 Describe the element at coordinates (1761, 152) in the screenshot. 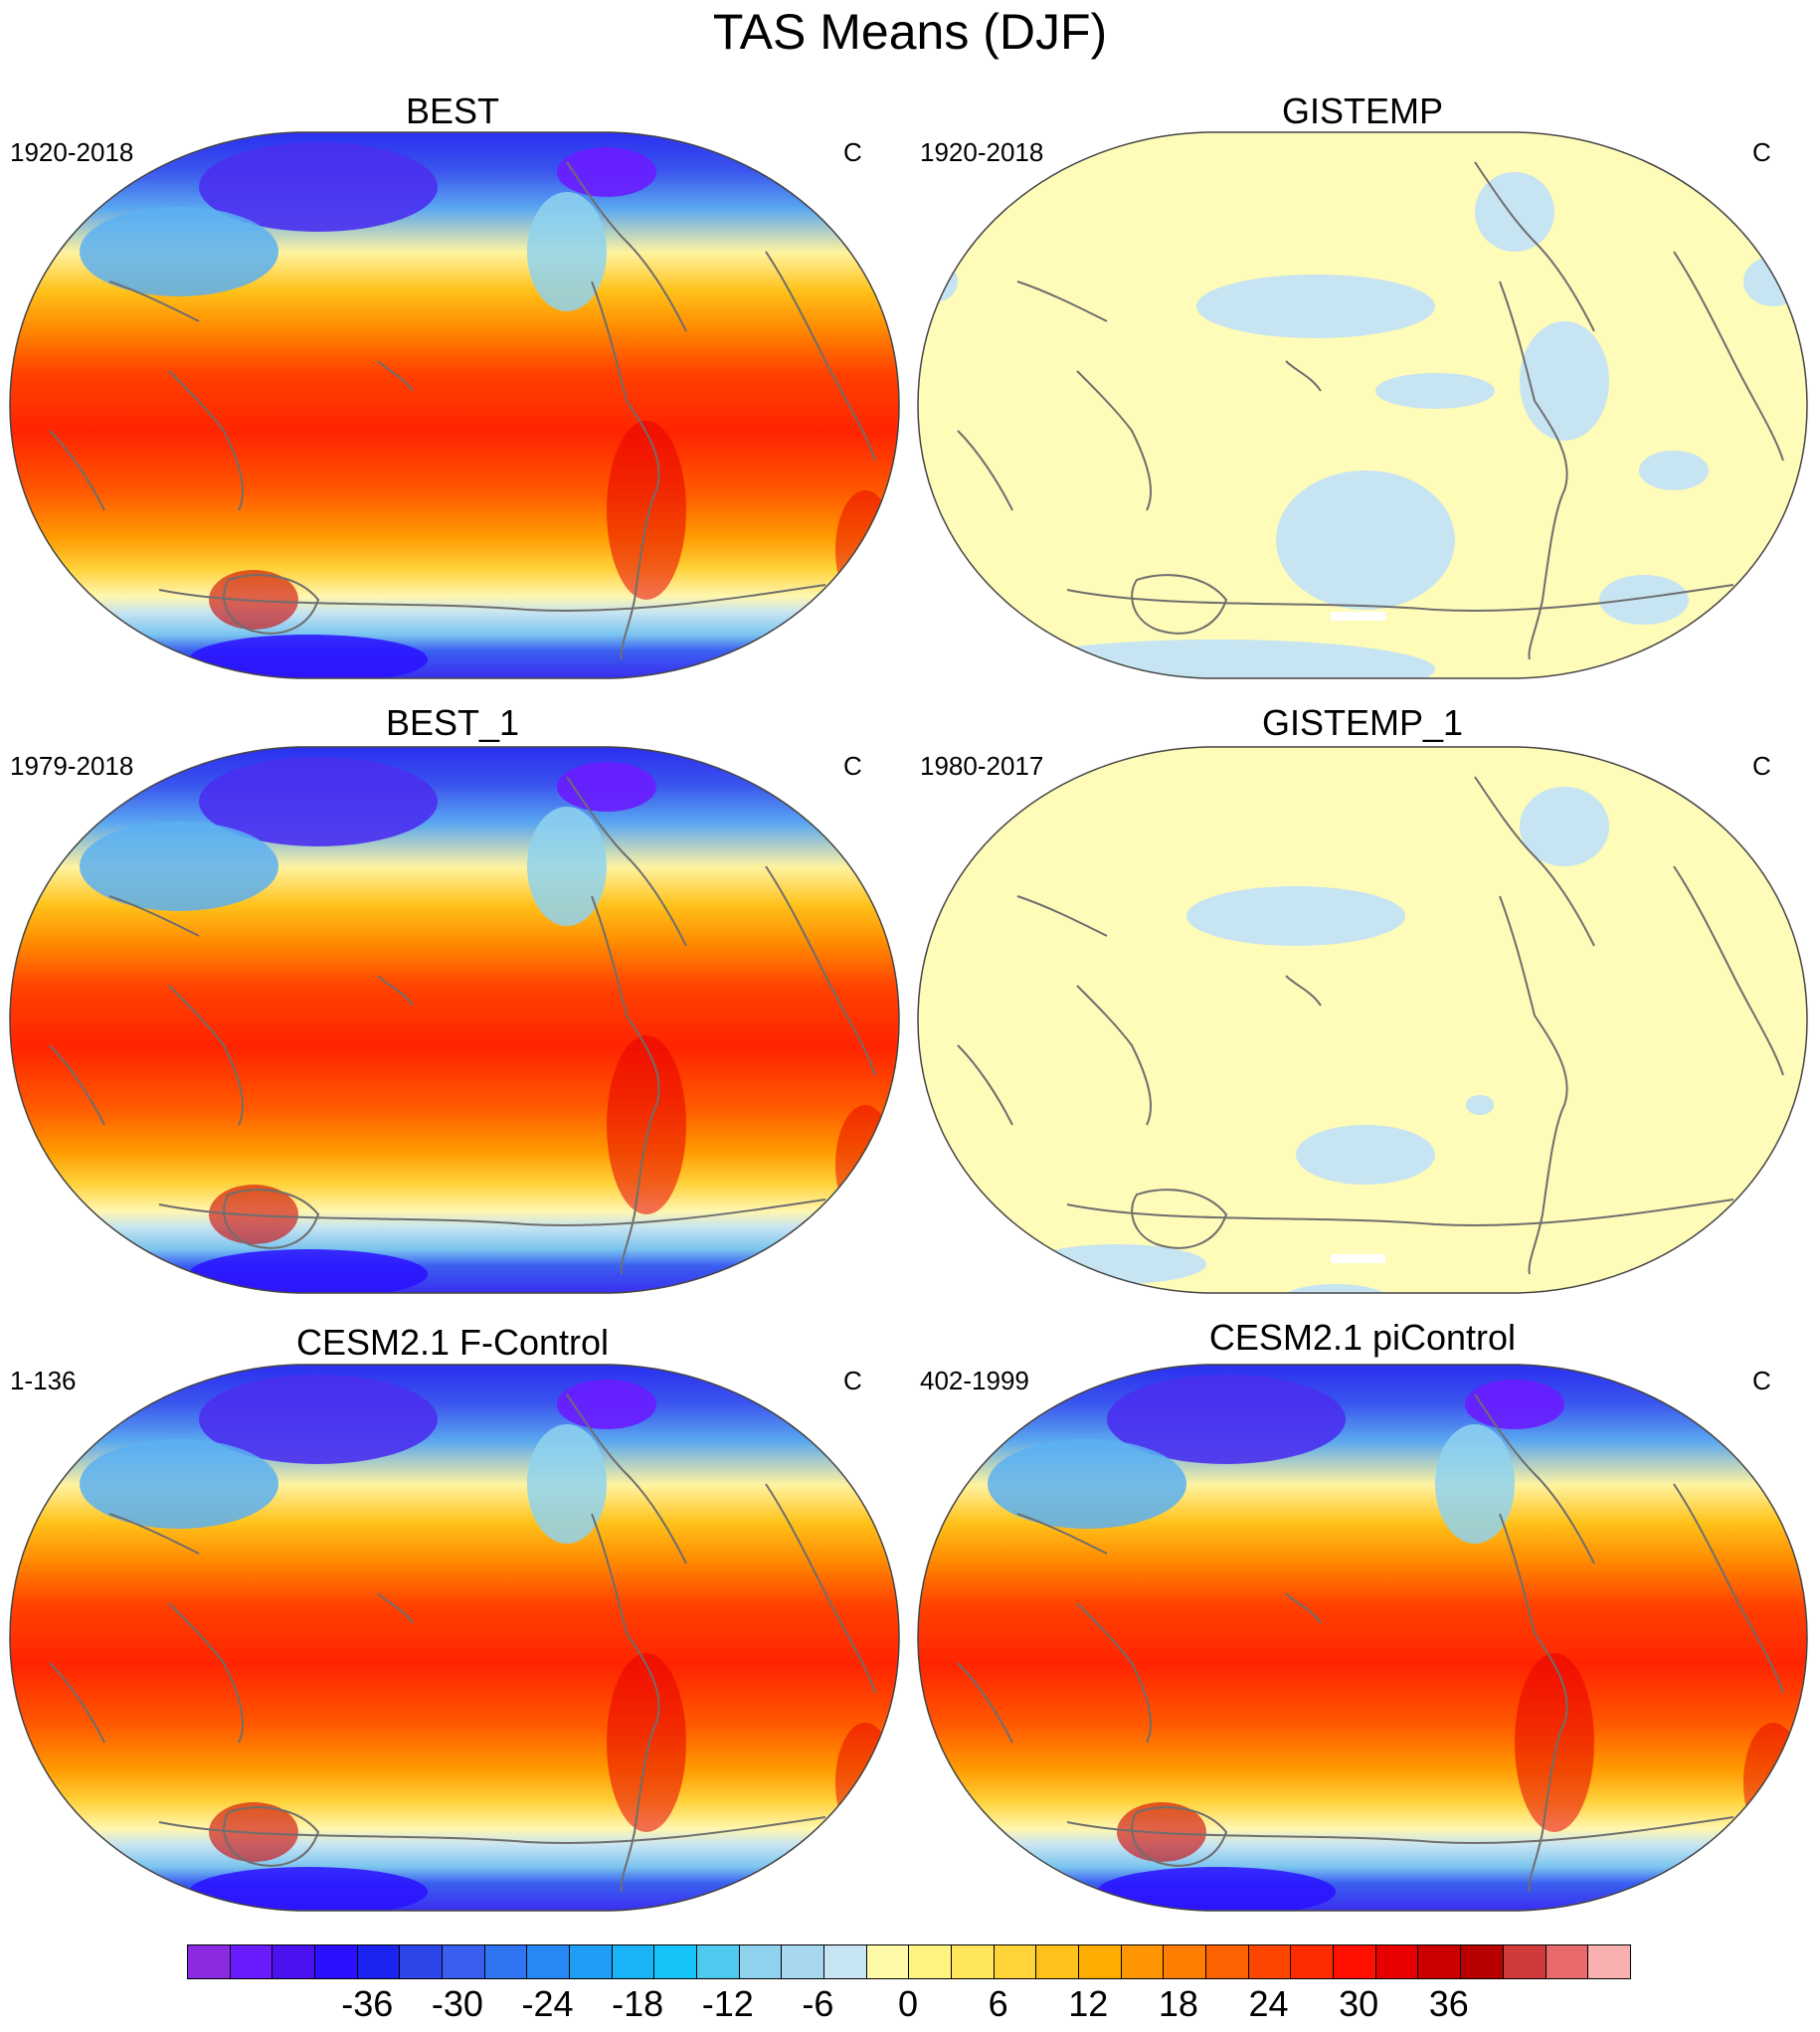

I see `panel-units-gistemp: C` at that location.